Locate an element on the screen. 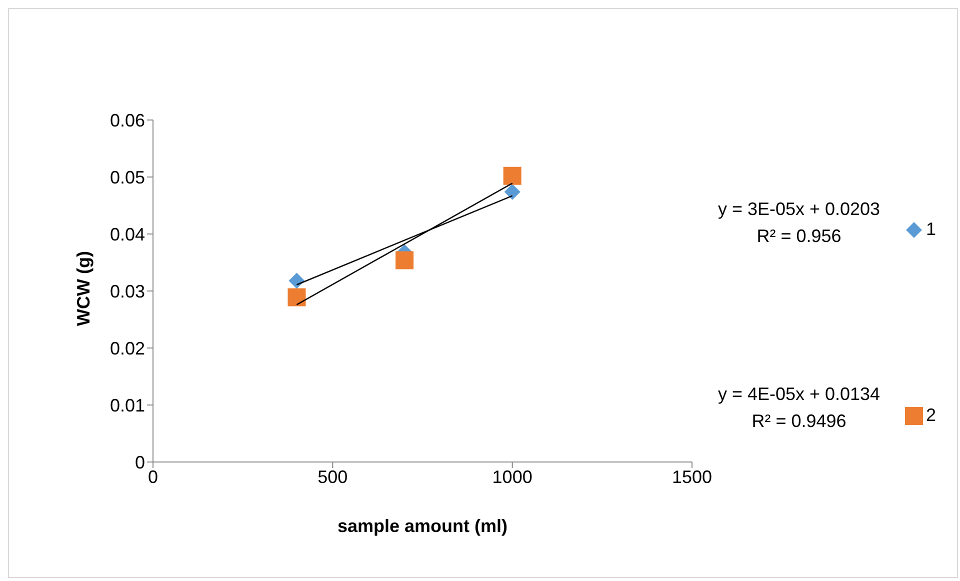 The width and height of the screenshot is (960, 581). x-tick-label: 1000 is located at coordinates (512, 476).